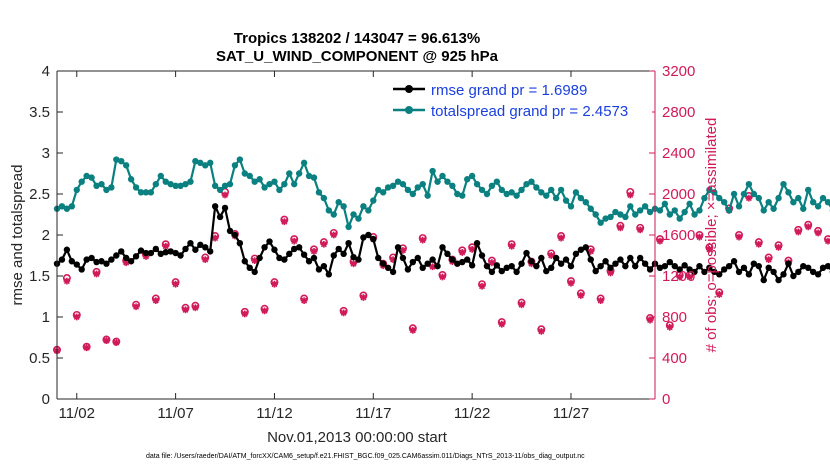 The width and height of the screenshot is (830, 470). What do you see at coordinates (472, 413) in the screenshot?
I see `x-tick-label: 11/22` at bounding box center [472, 413].